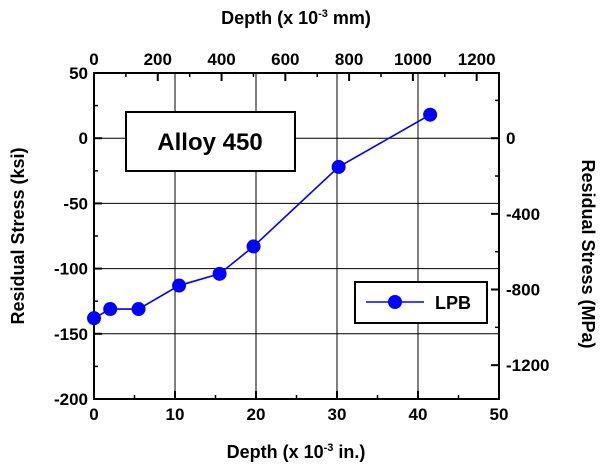 The image size is (600, 470). Describe the element at coordinates (221, 59) in the screenshot. I see `x-top-tick-label: 400` at that location.